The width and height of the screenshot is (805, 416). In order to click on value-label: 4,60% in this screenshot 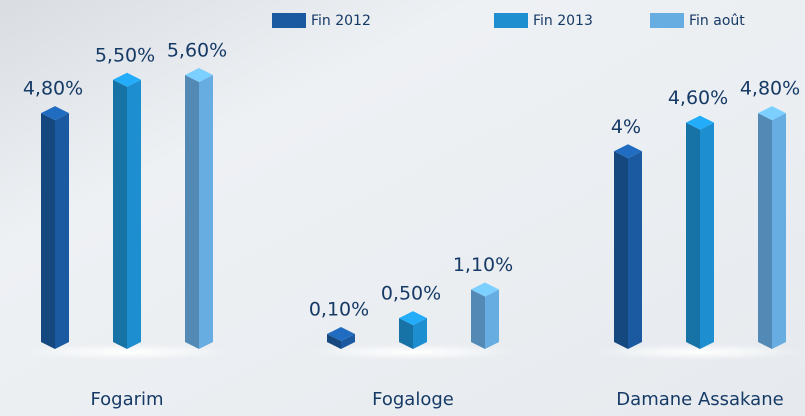, I will do `click(698, 98)`.